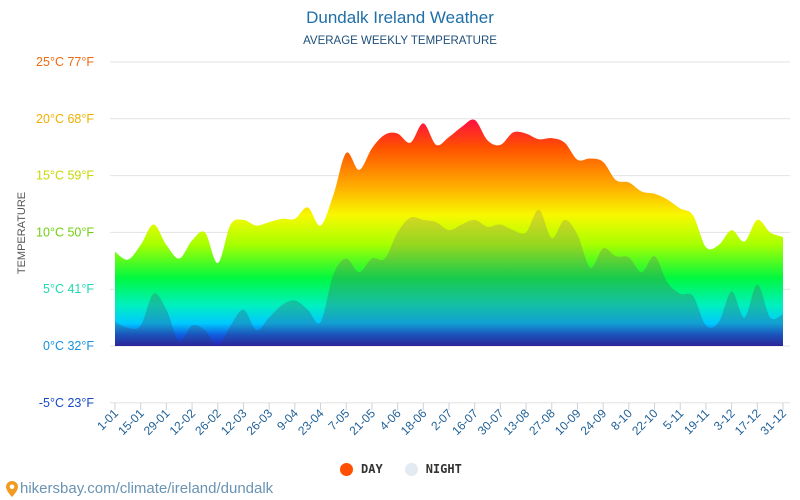  What do you see at coordinates (67, 403) in the screenshot?
I see `y-tick-label: -5°C 23°F` at bounding box center [67, 403].